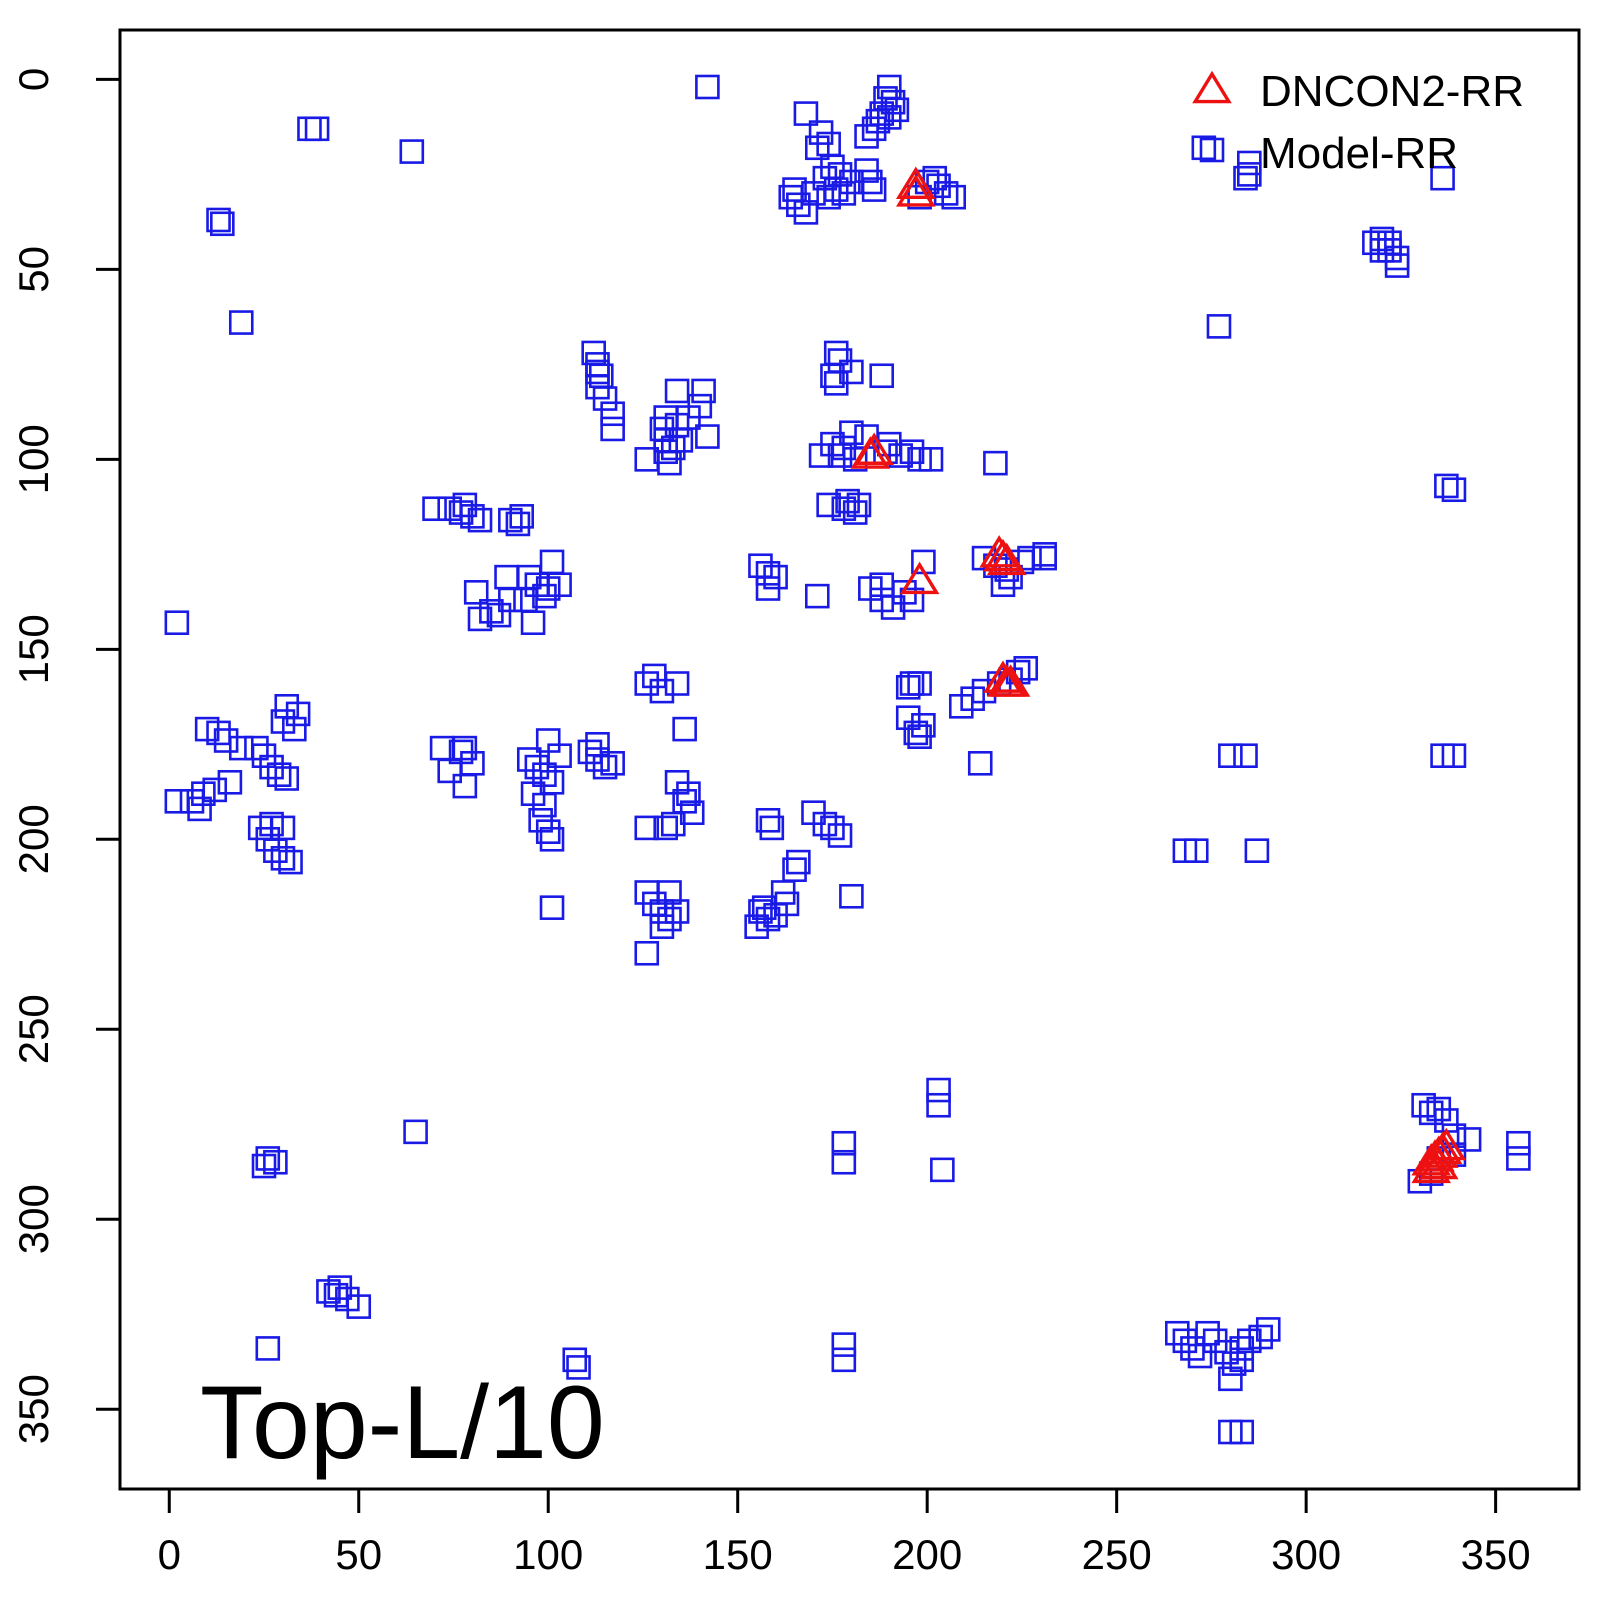  I want to click on x-tick-label: 150, so click(738, 1554).